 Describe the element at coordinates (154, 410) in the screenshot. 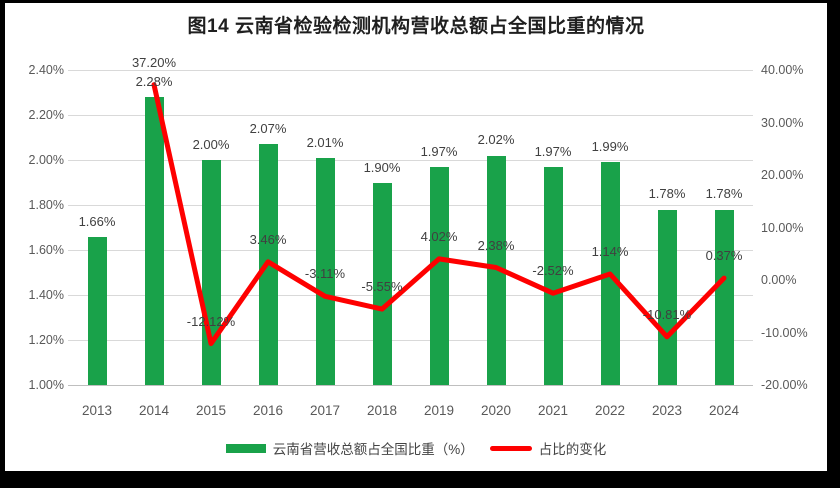

I see `x-axis-label: 2014` at that location.